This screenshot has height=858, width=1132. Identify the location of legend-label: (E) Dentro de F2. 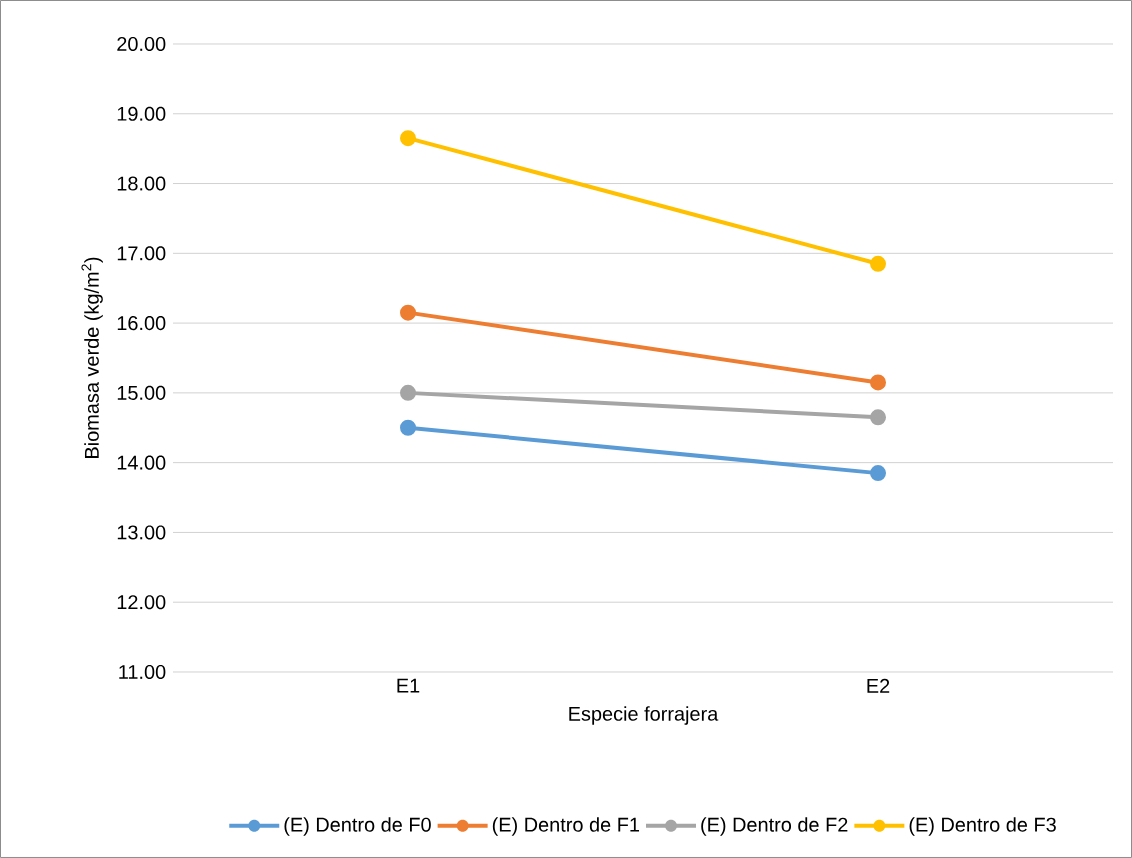
(774, 826).